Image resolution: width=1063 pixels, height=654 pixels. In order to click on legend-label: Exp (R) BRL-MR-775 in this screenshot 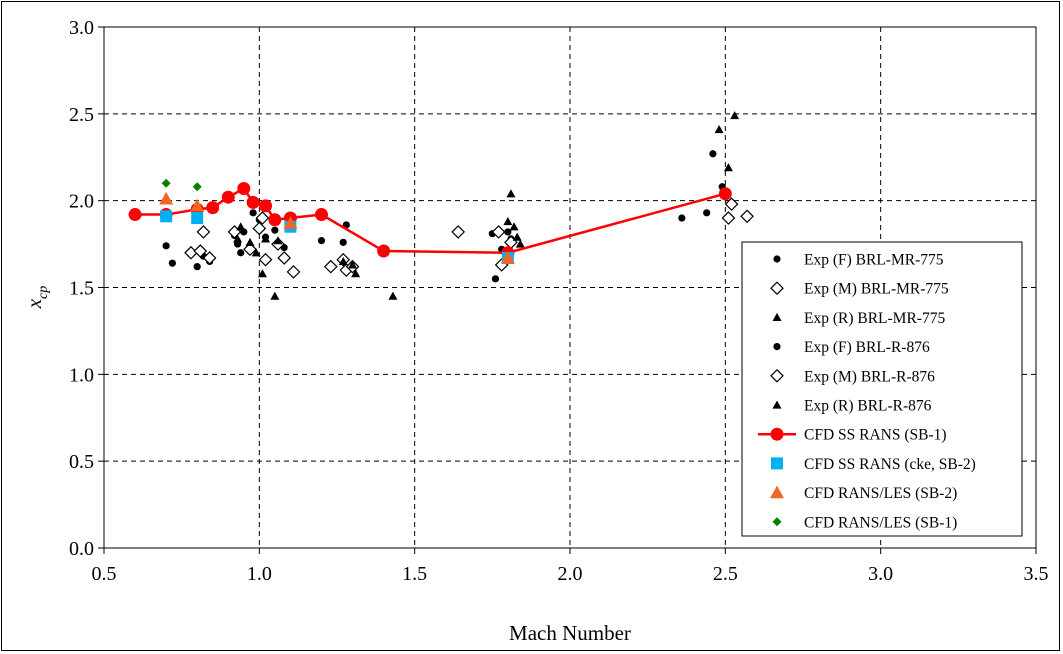, I will do `click(874, 318)`.